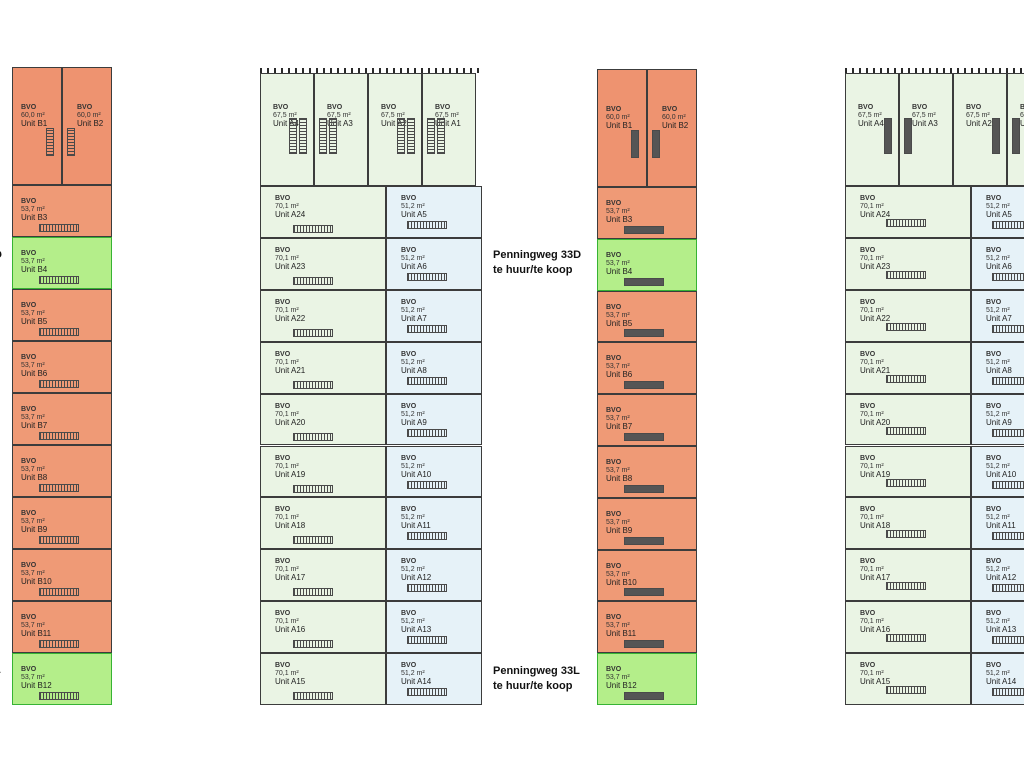 The image size is (1024, 768). What do you see at coordinates (36, 633) in the screenshot?
I see `unit-name: Unit B11` at bounding box center [36, 633].